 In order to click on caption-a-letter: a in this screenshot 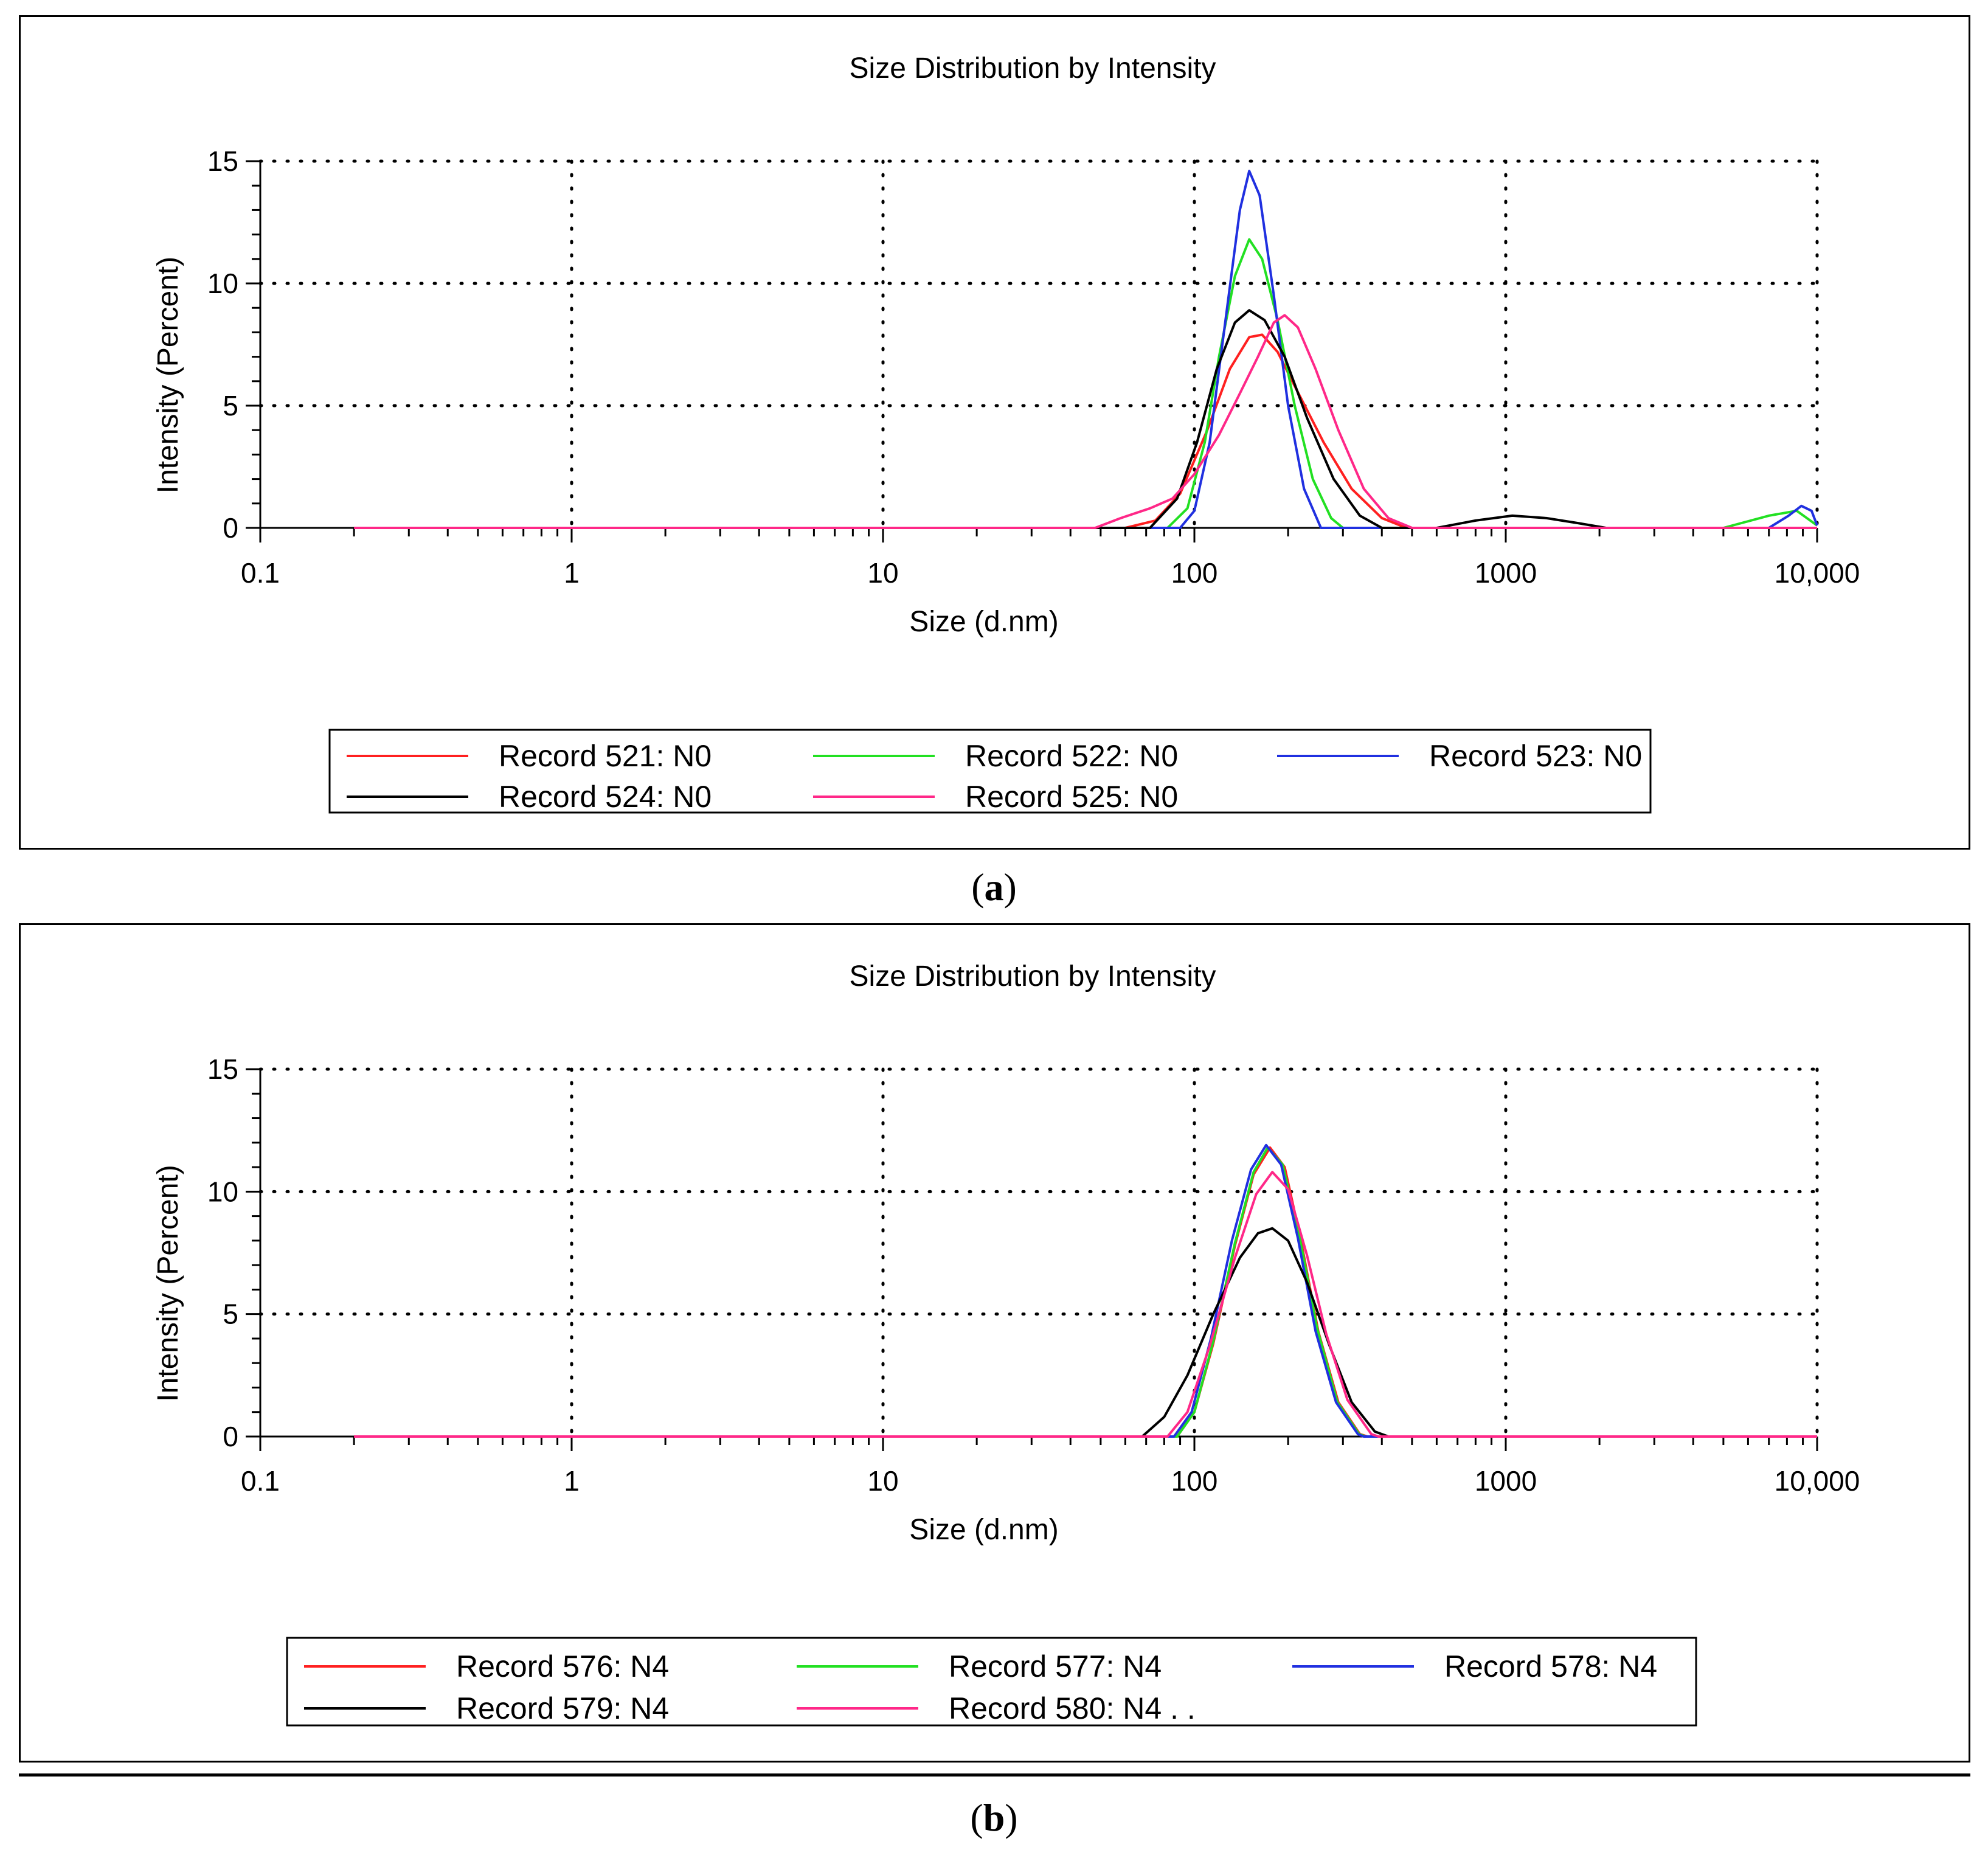, I will do `click(994, 887)`.